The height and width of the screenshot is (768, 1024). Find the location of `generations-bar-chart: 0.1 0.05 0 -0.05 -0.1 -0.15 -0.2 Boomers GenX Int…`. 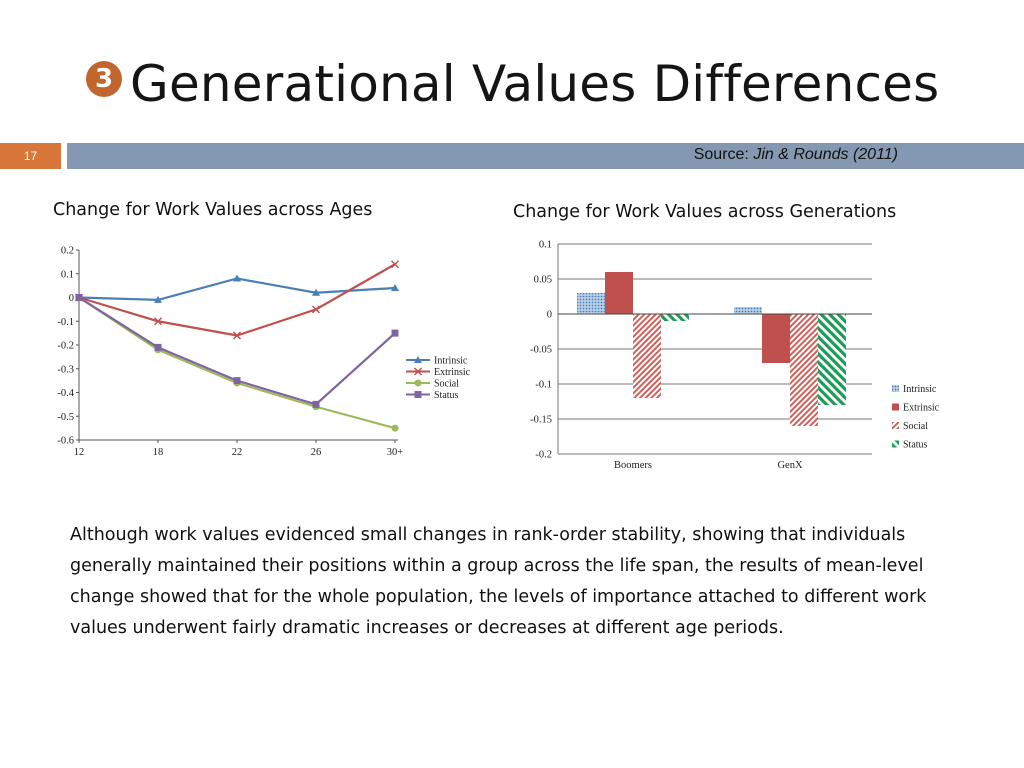

generations-bar-chart: 0.1 0.05 0 -0.05 -0.1 -0.15 -0.2 Boomers GenX Int… is located at coordinates (735, 356).